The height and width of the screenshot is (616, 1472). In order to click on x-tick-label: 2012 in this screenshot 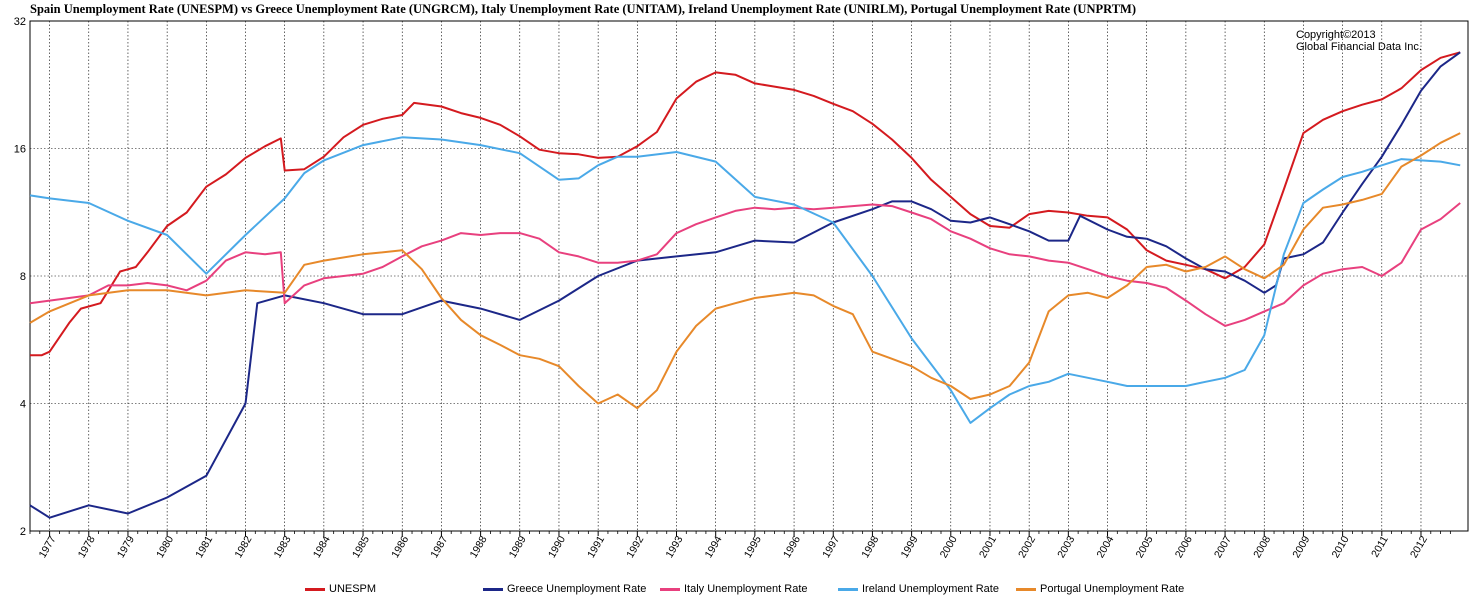, I will do `click(1419, 547)`.